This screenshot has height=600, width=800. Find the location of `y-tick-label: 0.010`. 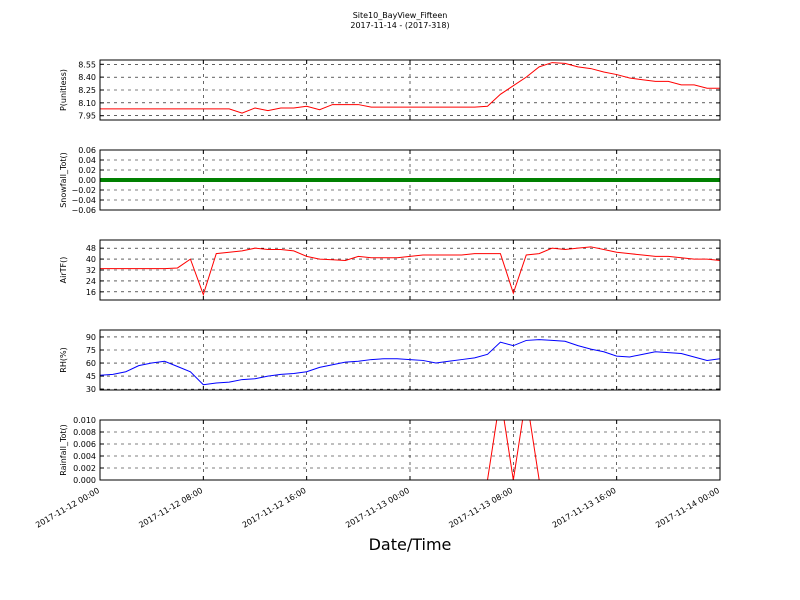

y-tick-label: 0.010 is located at coordinates (84, 420).